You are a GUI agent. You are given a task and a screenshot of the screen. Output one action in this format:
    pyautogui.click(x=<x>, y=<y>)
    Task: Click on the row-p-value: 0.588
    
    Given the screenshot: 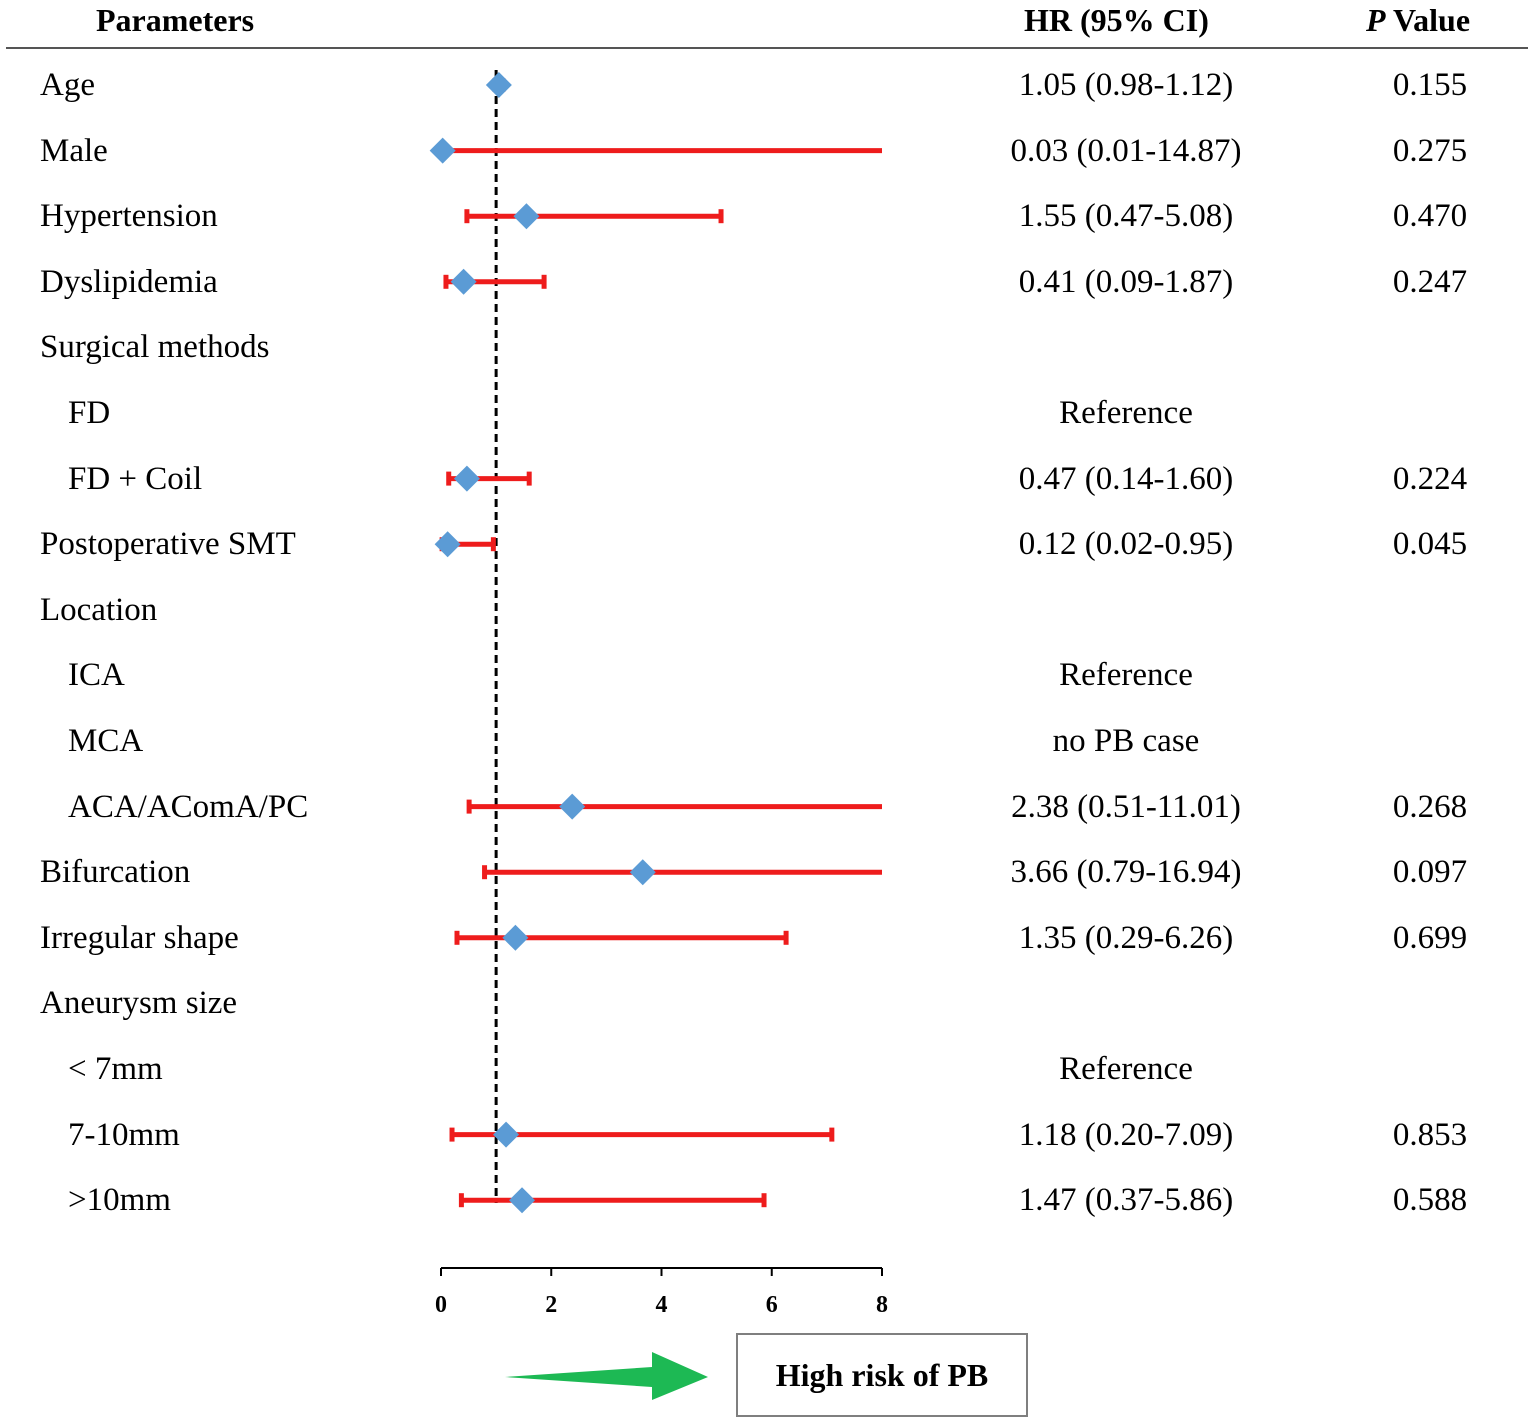 What is the action you would take?
    pyautogui.click(x=1430, y=1200)
    